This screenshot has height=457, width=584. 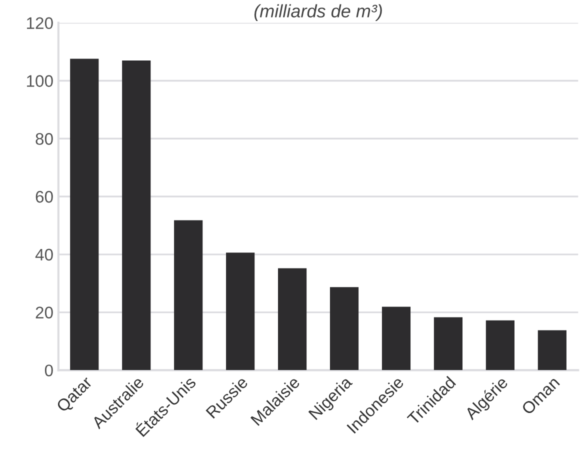 What do you see at coordinates (40, 81) in the screenshot?
I see `y-tick-label: 100` at bounding box center [40, 81].